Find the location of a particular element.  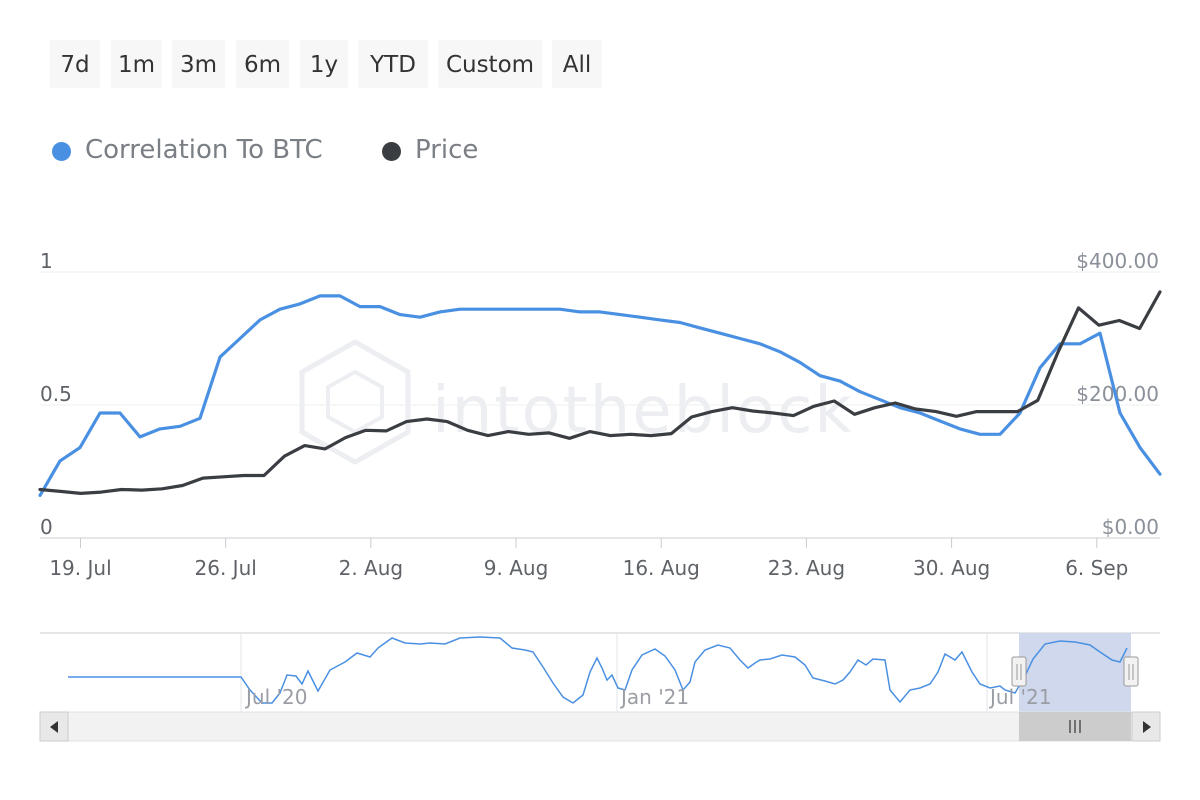

scroll-left-button is located at coordinates (54, 726).